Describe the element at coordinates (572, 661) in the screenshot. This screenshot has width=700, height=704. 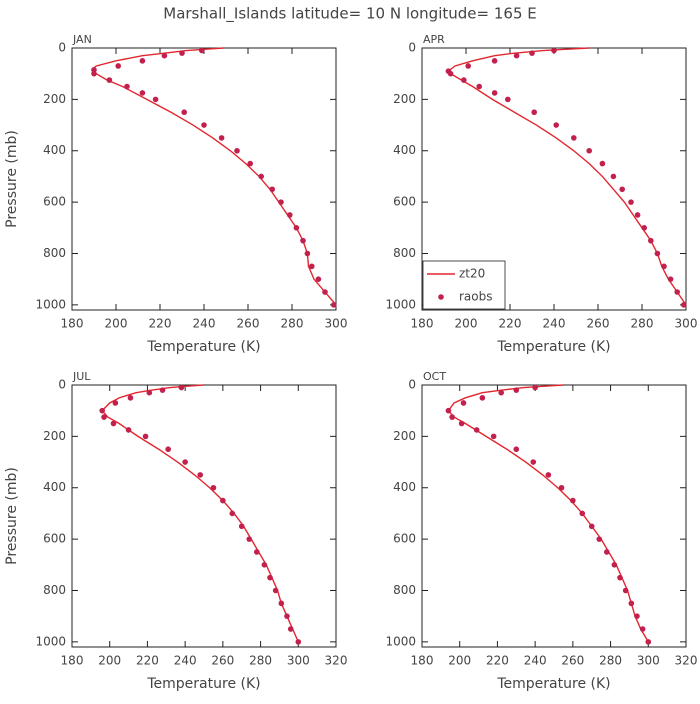
I see `x-tick-label: 260` at that location.